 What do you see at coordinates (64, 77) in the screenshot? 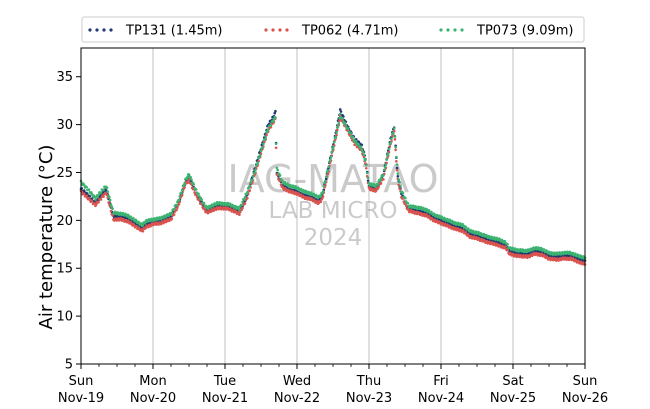
I see `y-tick-label: 35` at bounding box center [64, 77].